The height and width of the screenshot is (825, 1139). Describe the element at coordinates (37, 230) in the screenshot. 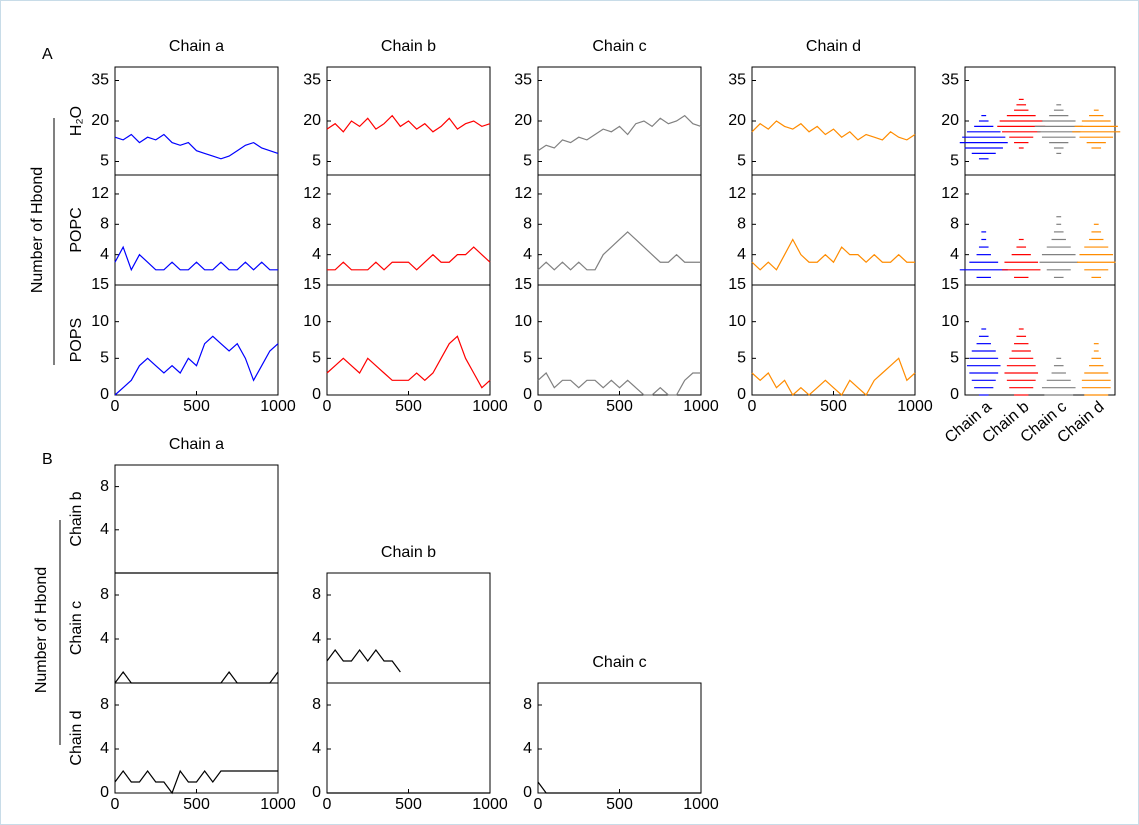

I see `y-axis-label: Number of Hbond` at that location.